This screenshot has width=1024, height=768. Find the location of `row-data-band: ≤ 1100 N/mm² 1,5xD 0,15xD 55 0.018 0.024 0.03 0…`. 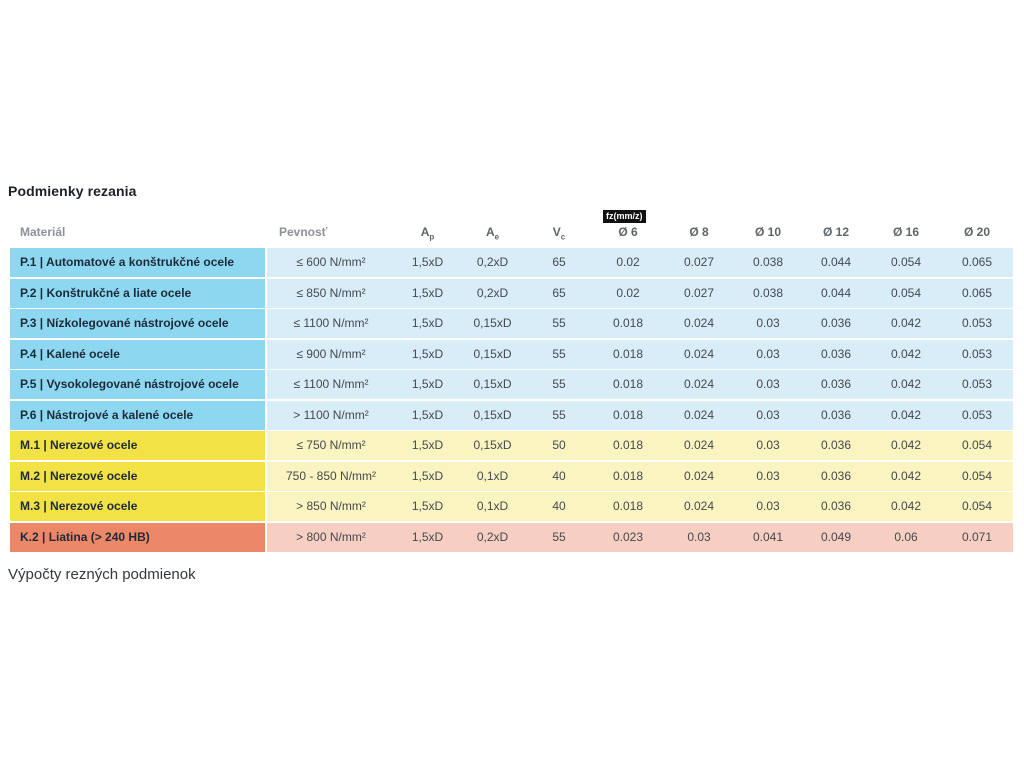

row-data-band: ≤ 1100 N/mm² 1,5xD 0,15xD 55 0.018 0.024 0.03 0… is located at coordinates (640, 384).